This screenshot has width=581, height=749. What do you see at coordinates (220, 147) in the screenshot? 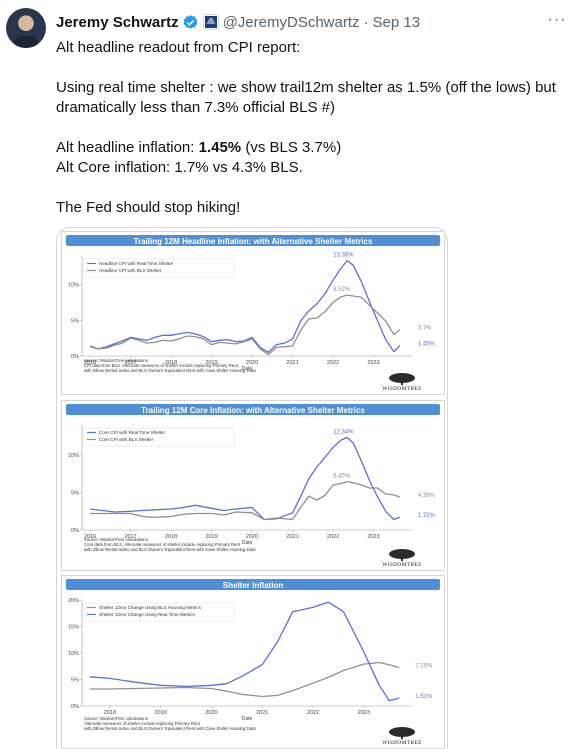
I see `tweet-line-bold: 1.45%` at bounding box center [220, 147].